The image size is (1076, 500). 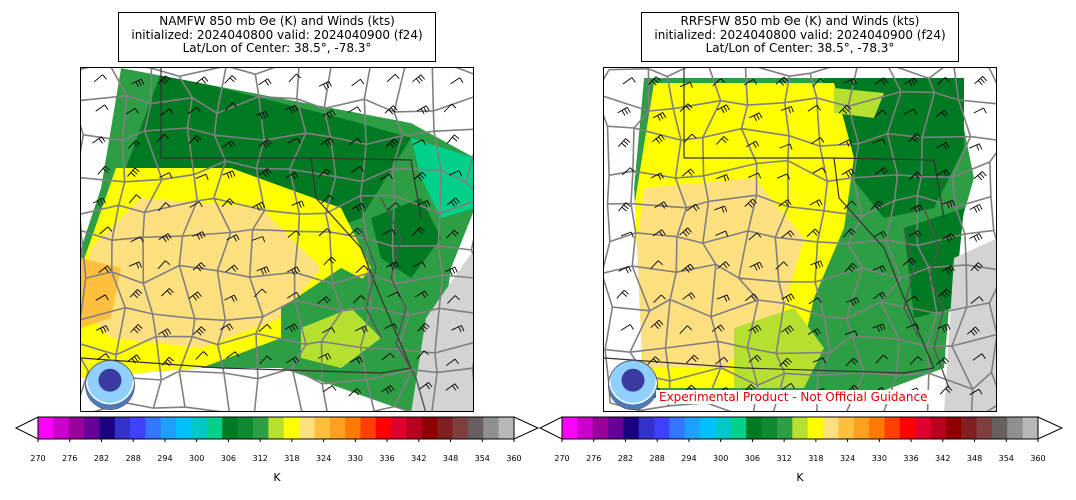 What do you see at coordinates (482, 458) in the screenshot?
I see `colorbar-tick-label: 354` at bounding box center [482, 458].